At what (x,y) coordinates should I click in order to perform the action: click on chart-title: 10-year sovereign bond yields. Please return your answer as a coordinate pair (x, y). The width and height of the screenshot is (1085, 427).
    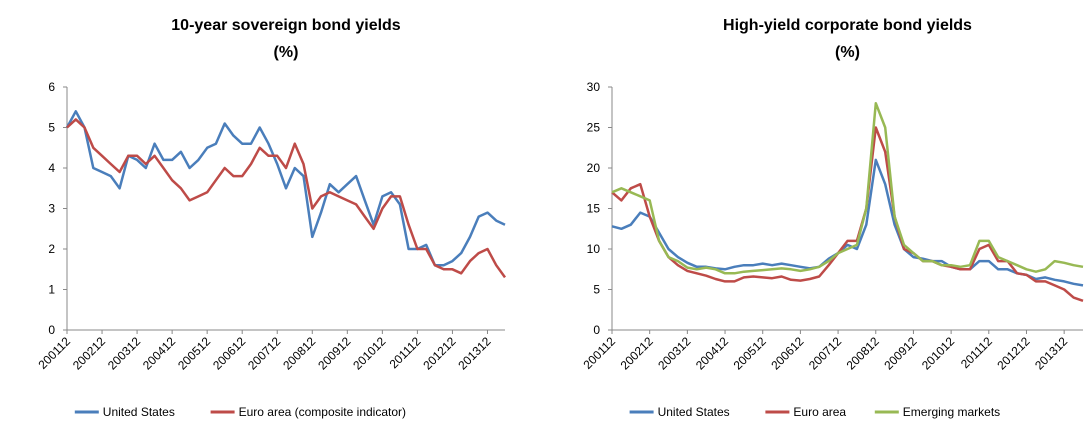
    Looking at the image, I should click on (286, 25).